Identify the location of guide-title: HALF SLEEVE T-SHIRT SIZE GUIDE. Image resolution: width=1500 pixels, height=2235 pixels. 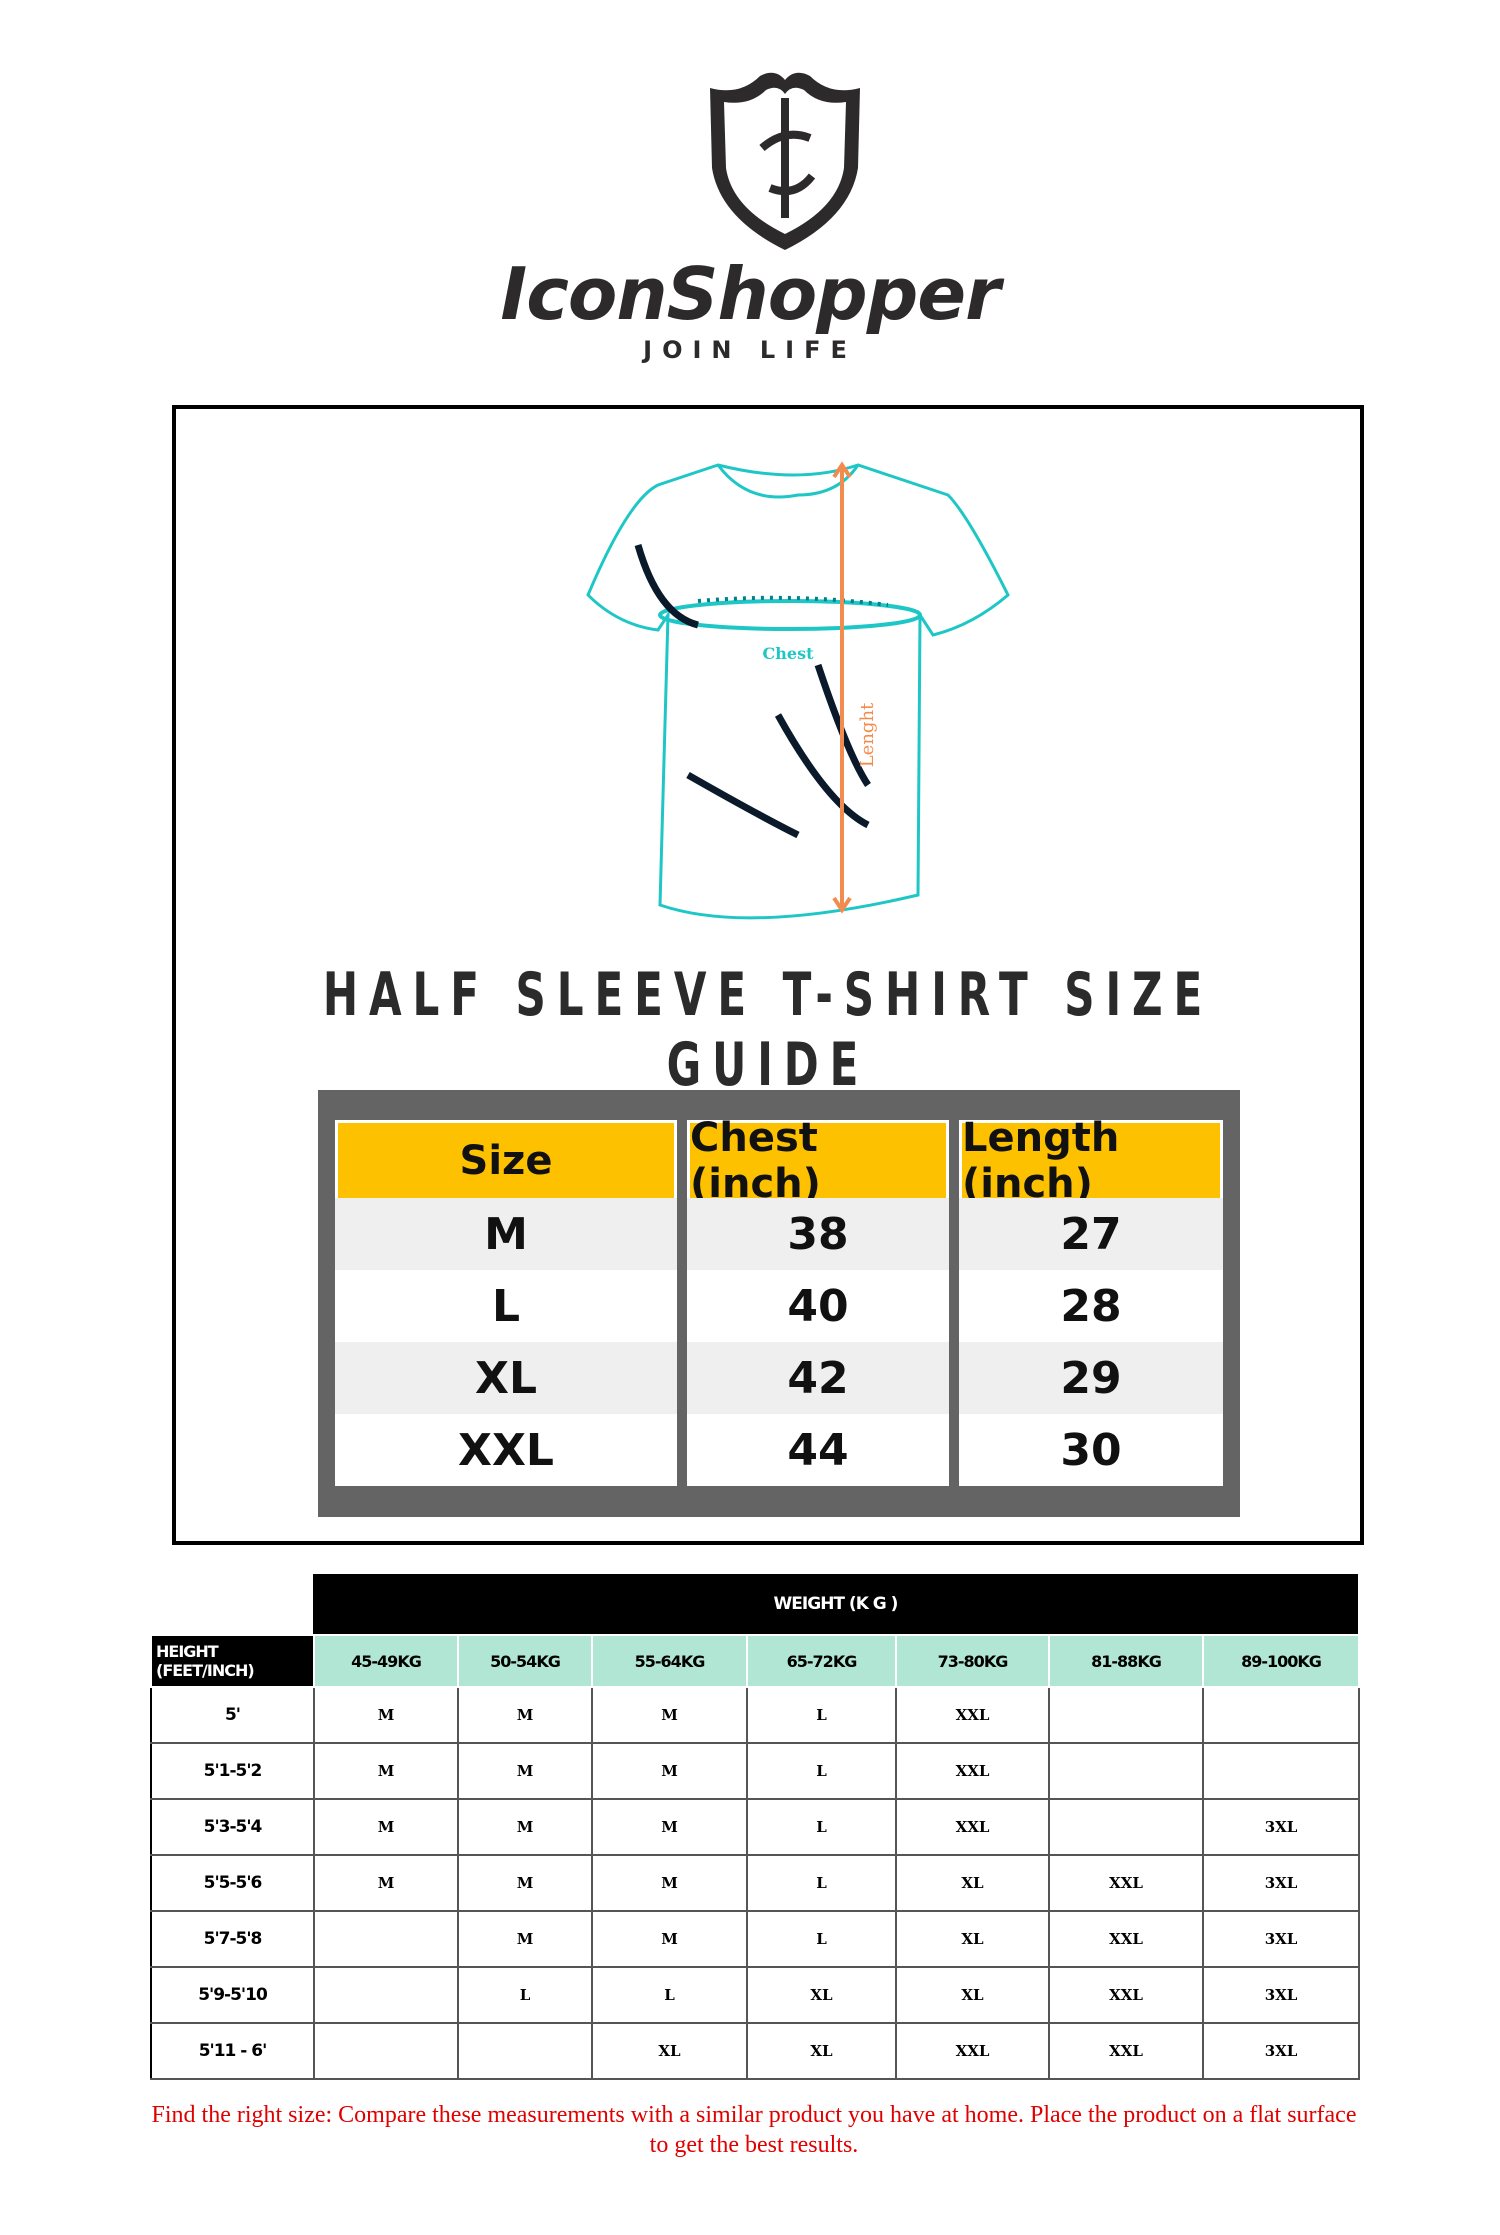
(768, 1030).